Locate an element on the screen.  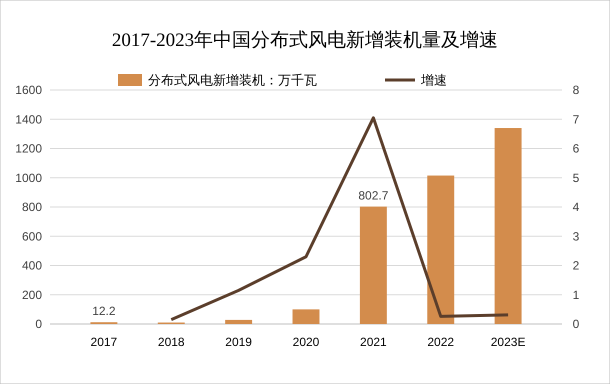
x-tick-label: 2022 is located at coordinates (440, 342).